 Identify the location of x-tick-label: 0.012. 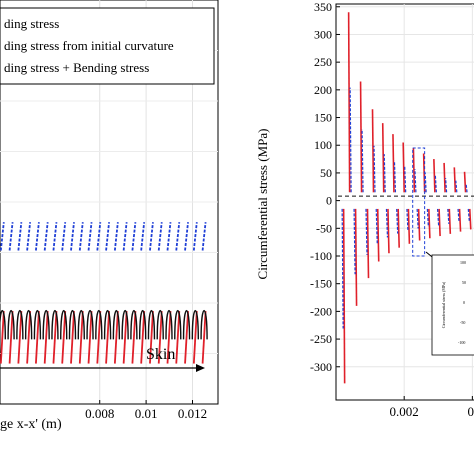
(192, 413).